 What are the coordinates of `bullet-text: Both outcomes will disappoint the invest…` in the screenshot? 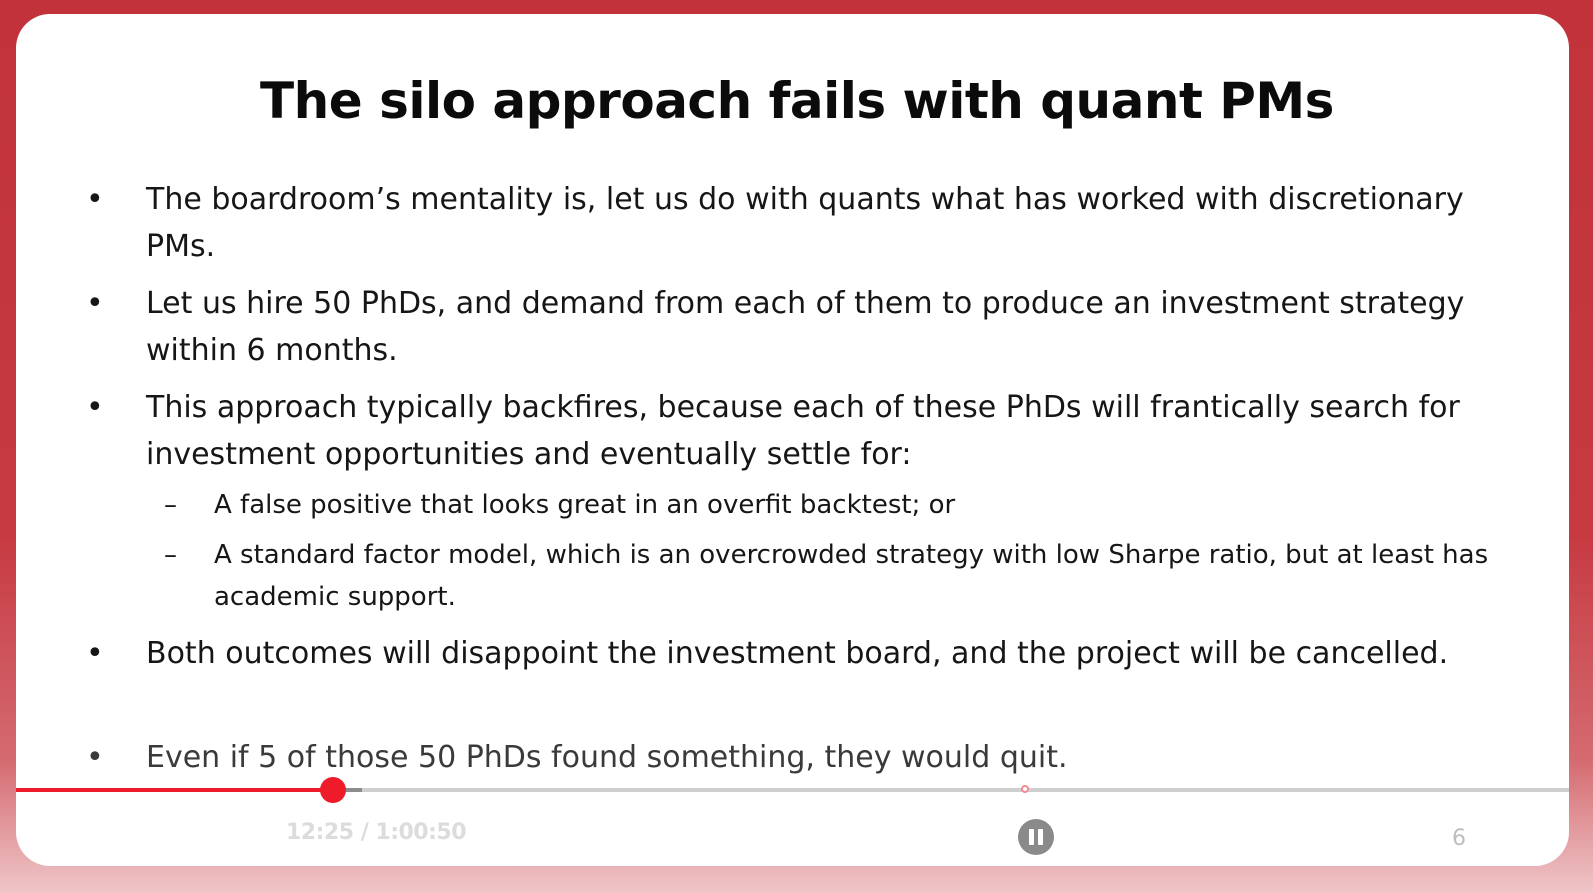 It's located at (797, 653).